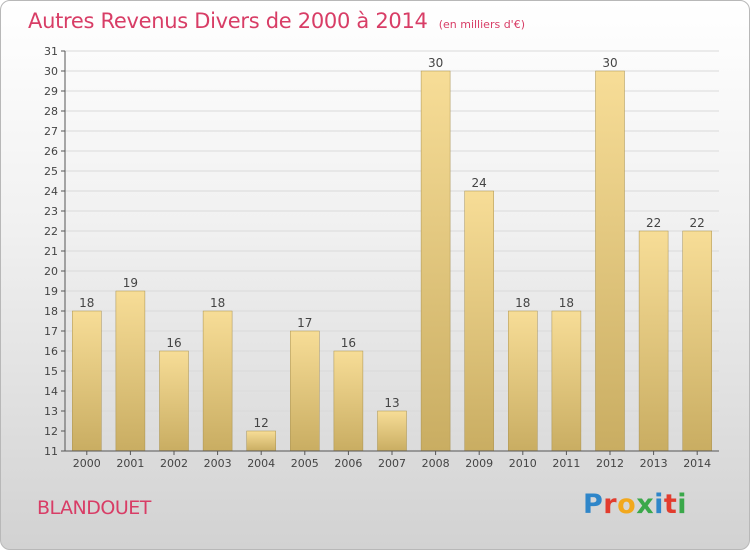 This screenshot has height=550, width=750. What do you see at coordinates (51, 251) in the screenshot?
I see `y-tick-label: 21` at bounding box center [51, 251].